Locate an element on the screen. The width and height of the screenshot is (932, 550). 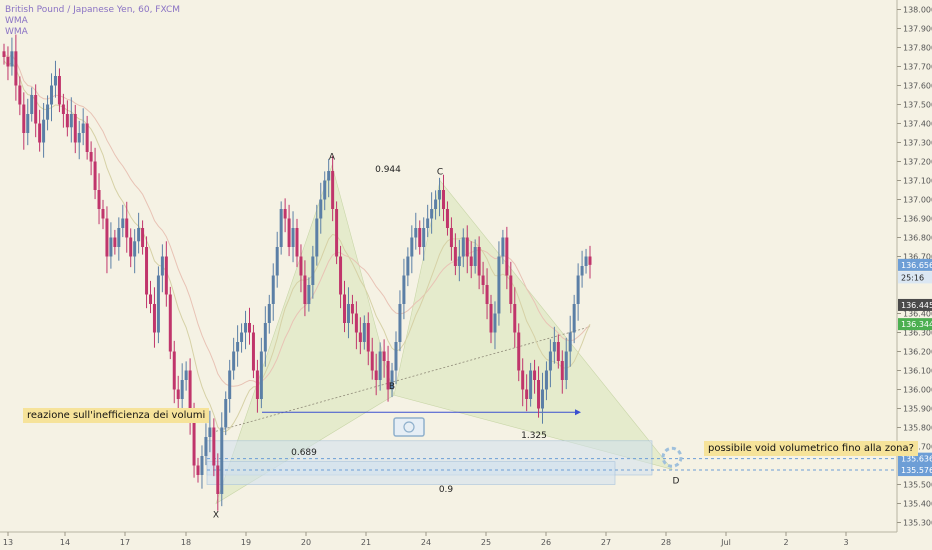
y-tick-label: 136.900 is located at coordinates (917, 219).